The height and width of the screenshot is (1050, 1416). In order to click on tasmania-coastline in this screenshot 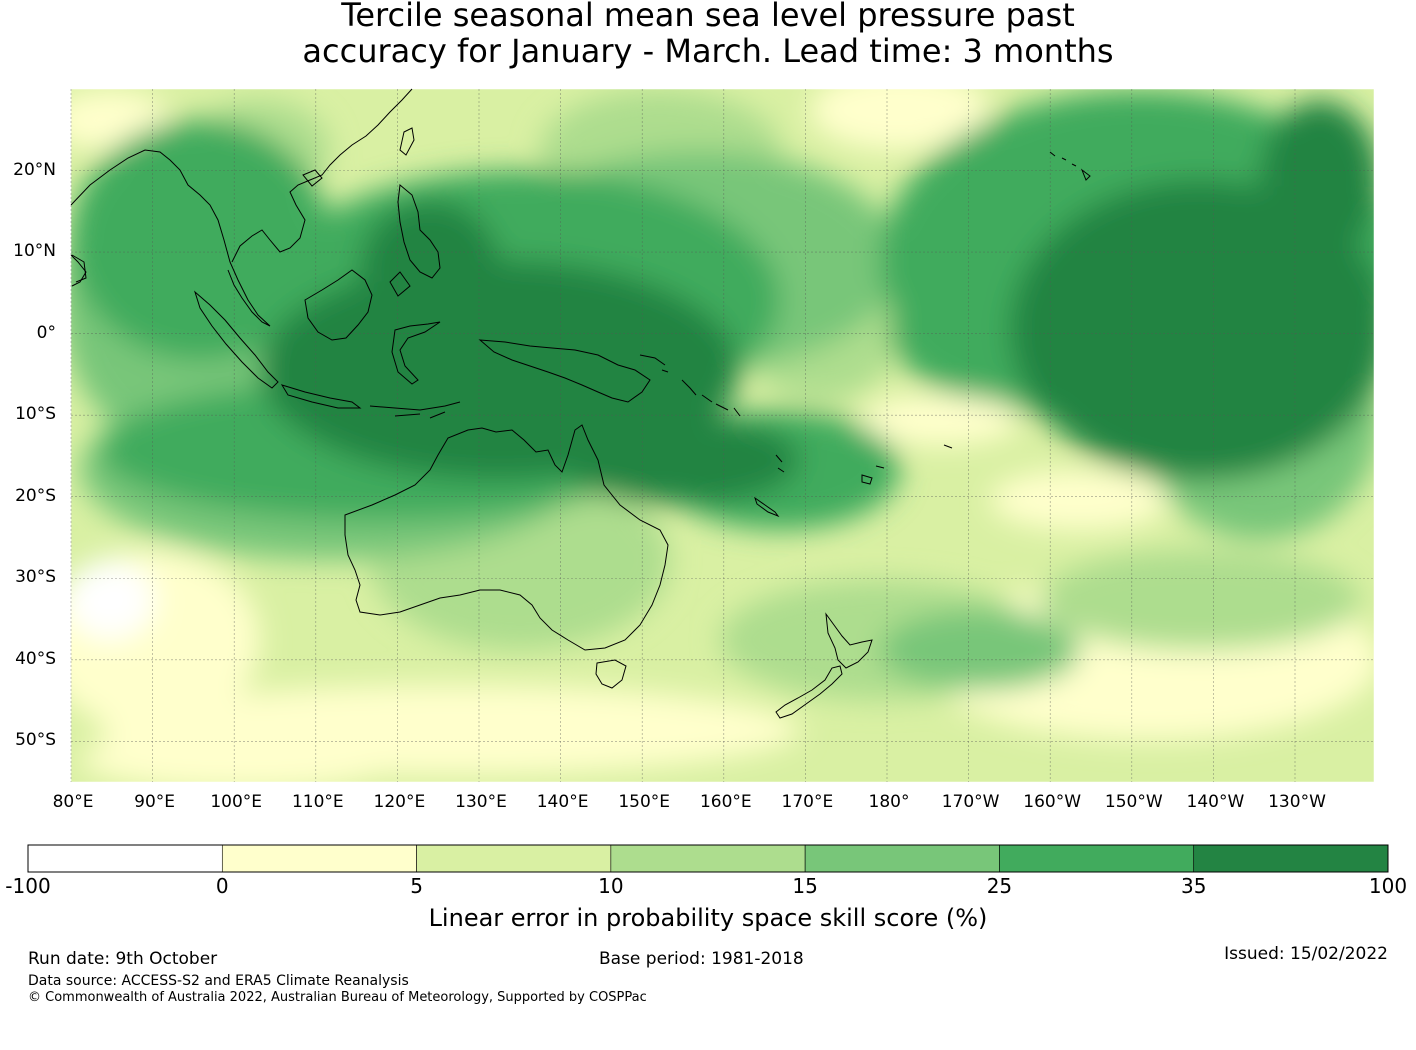, I will do `click(611, 674)`.